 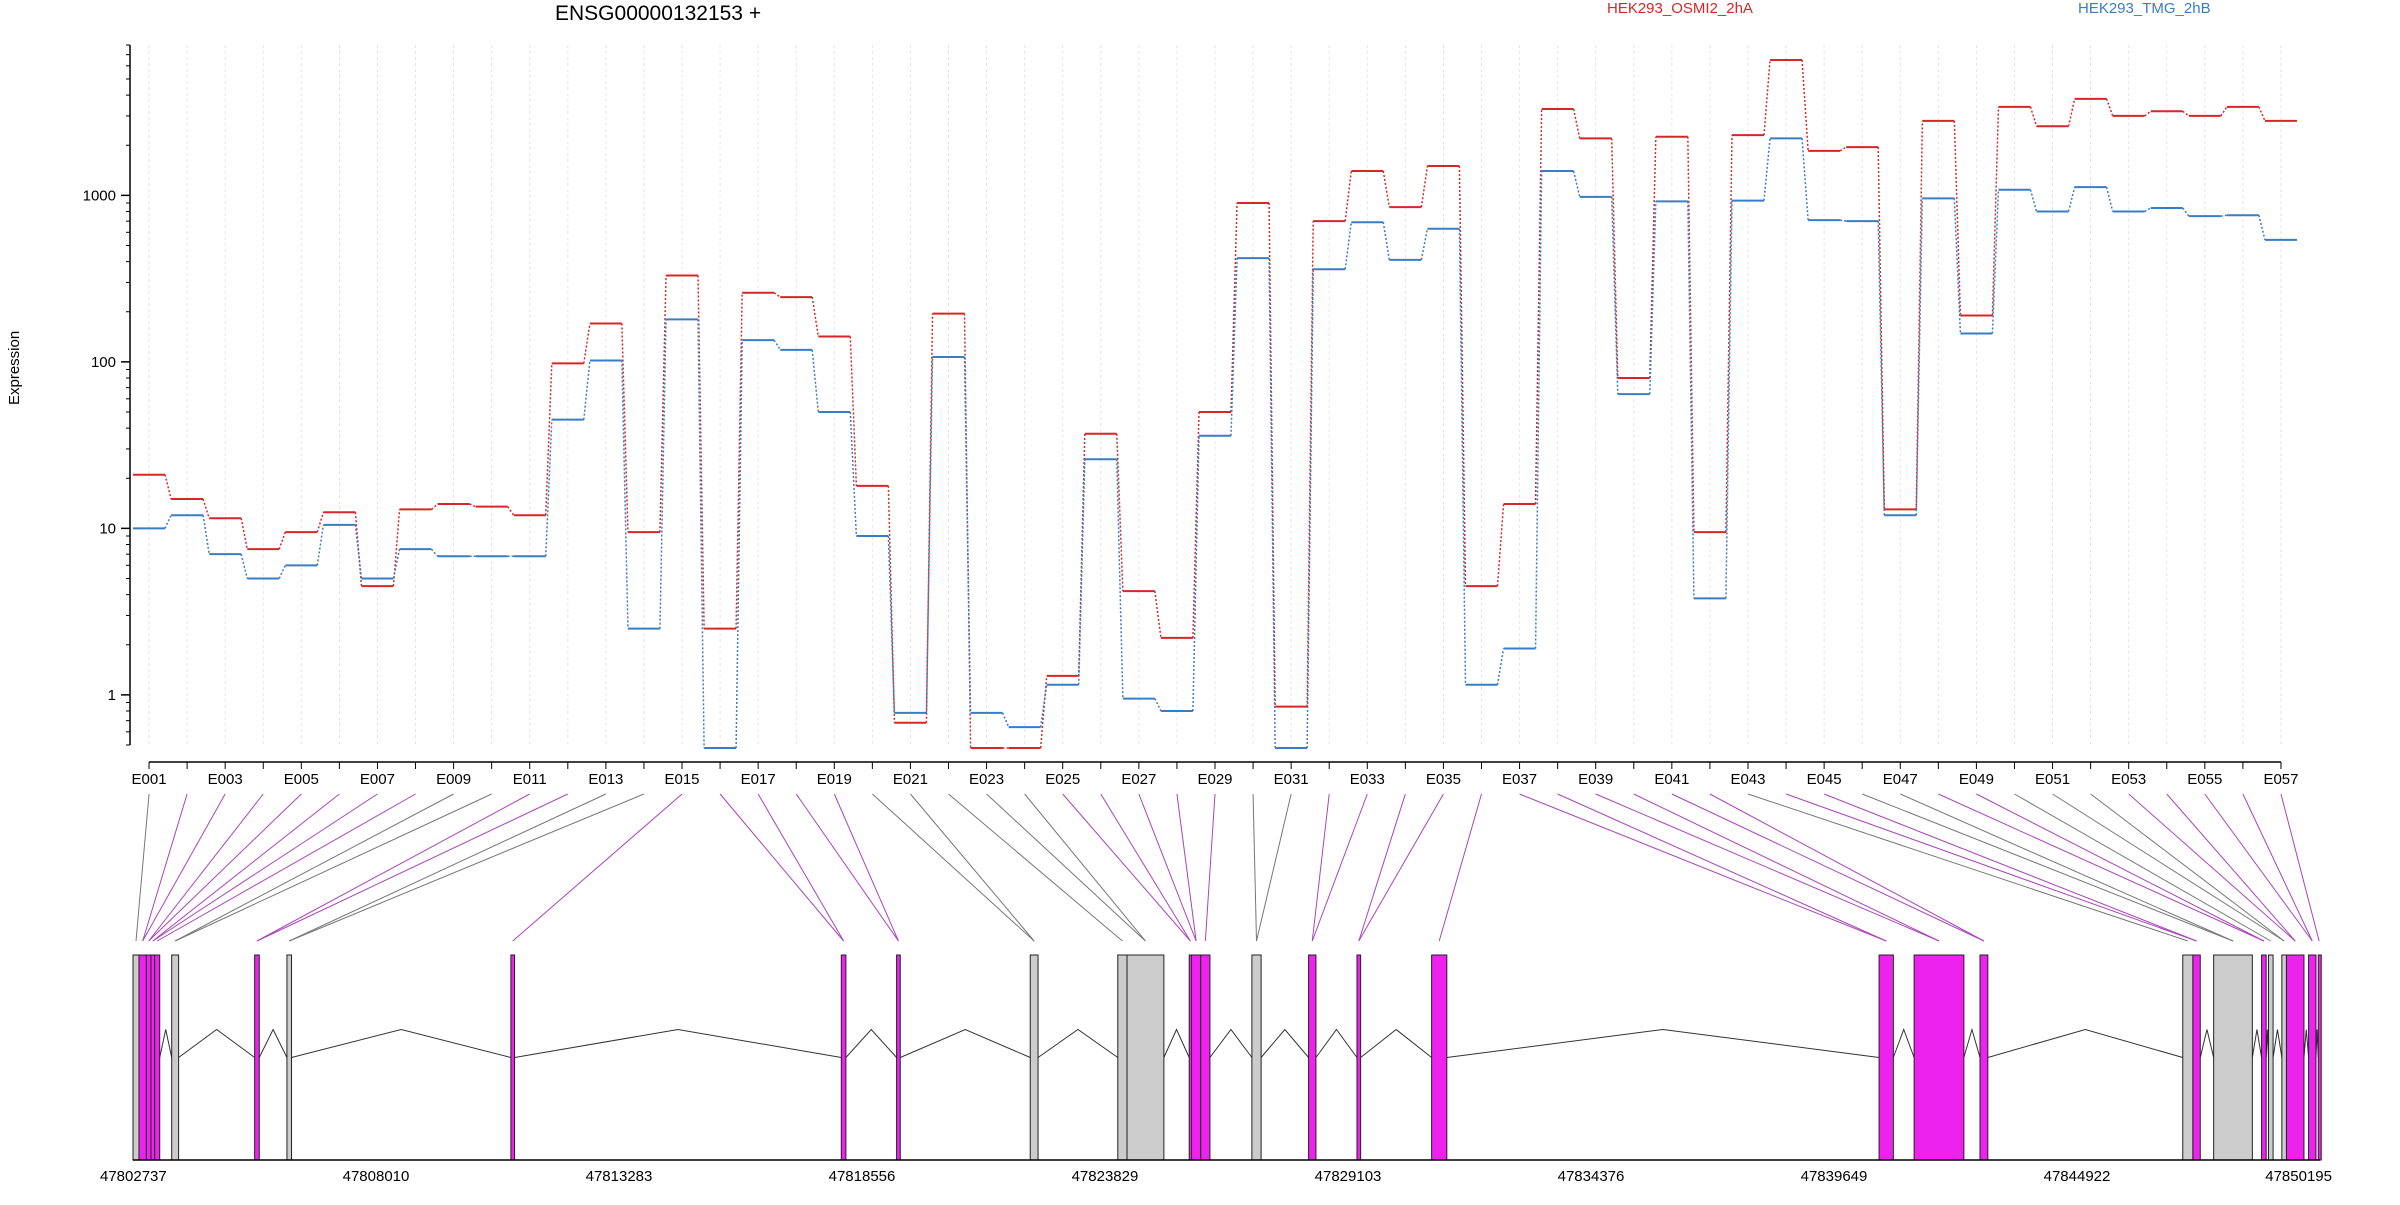 What do you see at coordinates (1085, 867) in the screenshot?
I see `guide-line-E024` at bounding box center [1085, 867].